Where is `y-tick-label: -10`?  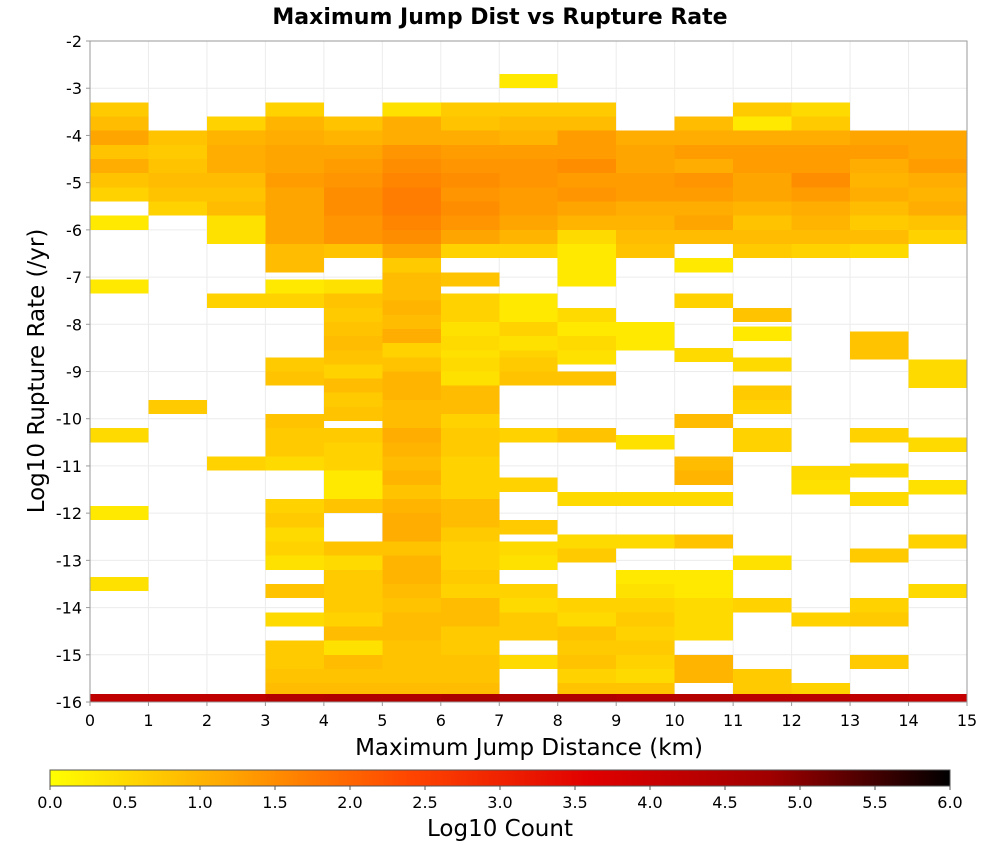
y-tick-label: -10 is located at coordinates (69, 419).